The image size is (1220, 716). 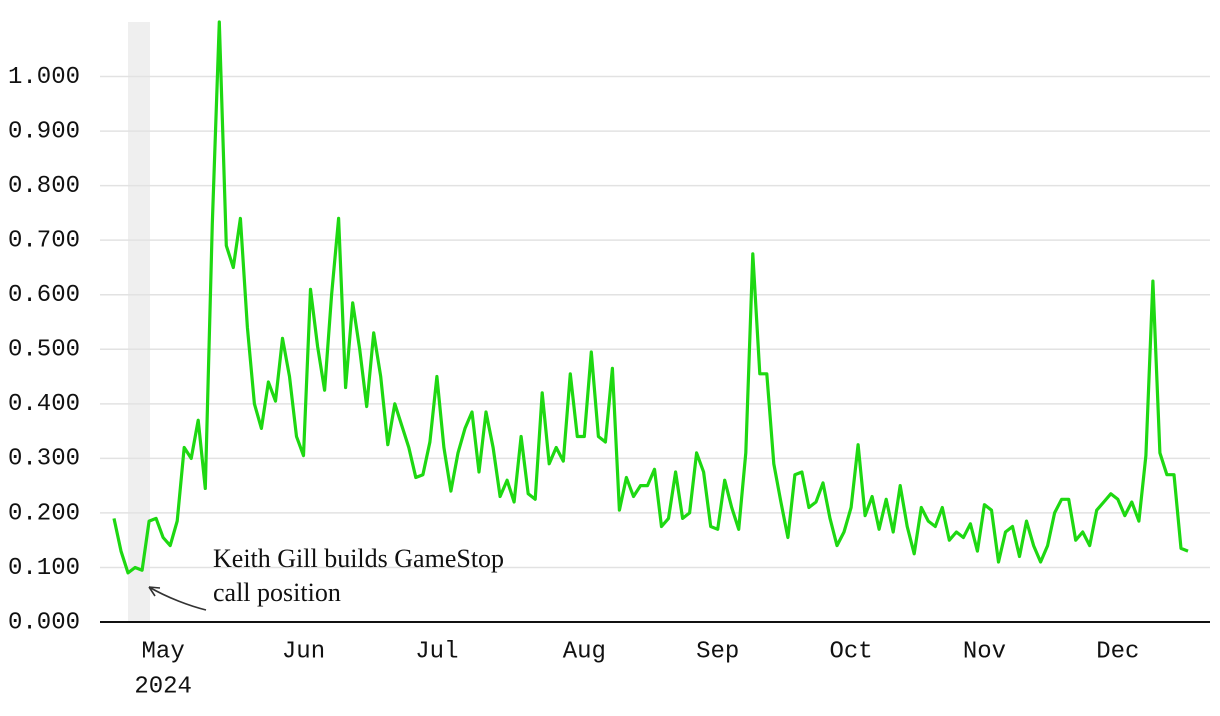 What do you see at coordinates (584, 651) in the screenshot?
I see `x-tick-label: Aug` at bounding box center [584, 651].